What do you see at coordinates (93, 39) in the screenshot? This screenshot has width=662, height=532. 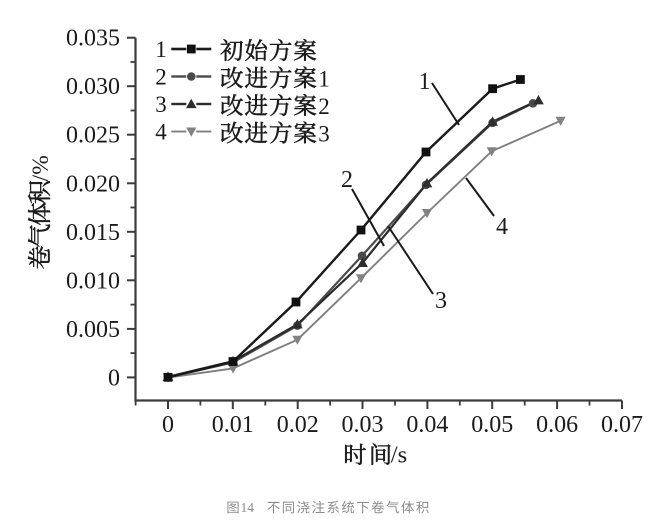 I see `svg-text: 0.035` at bounding box center [93, 39].